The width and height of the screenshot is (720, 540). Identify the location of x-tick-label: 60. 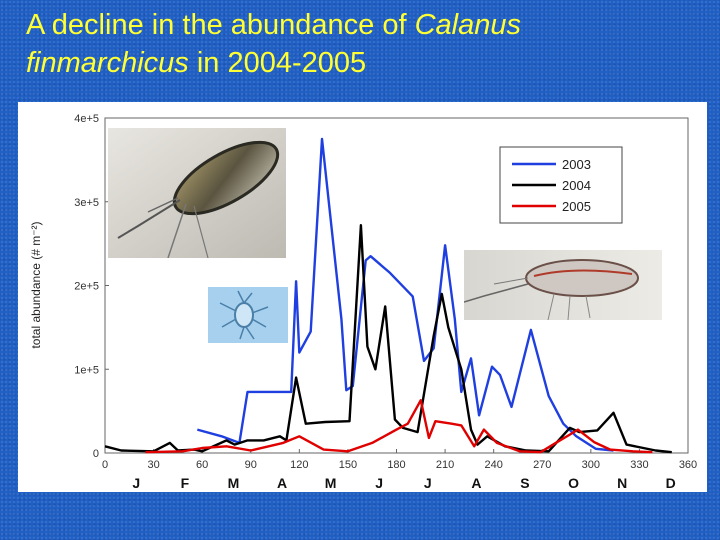
(202, 465).